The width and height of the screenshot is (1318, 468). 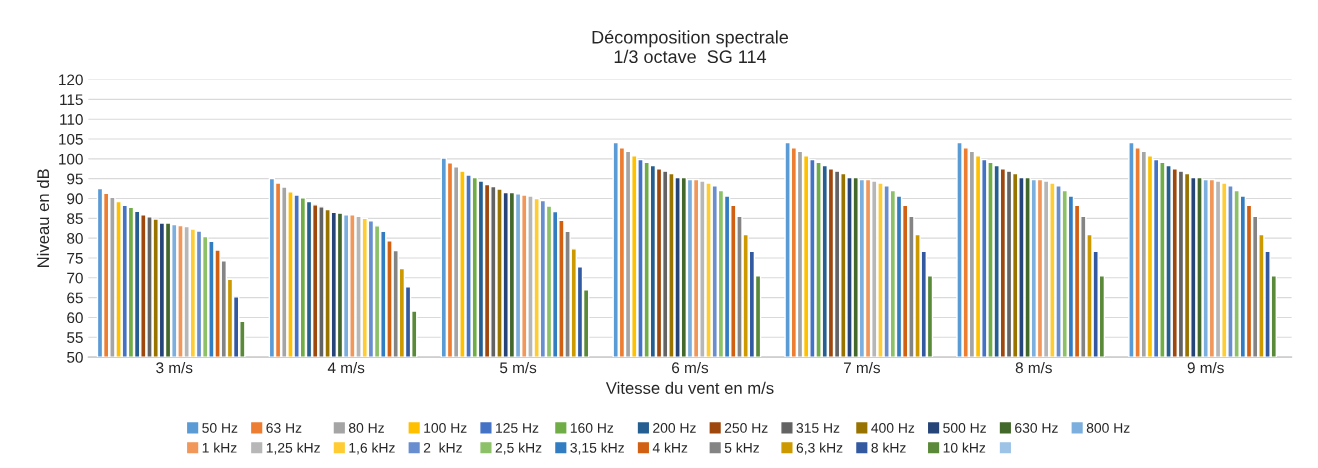 What do you see at coordinates (445, 428) in the screenshot?
I see `legend-label: 100 Hz` at bounding box center [445, 428].